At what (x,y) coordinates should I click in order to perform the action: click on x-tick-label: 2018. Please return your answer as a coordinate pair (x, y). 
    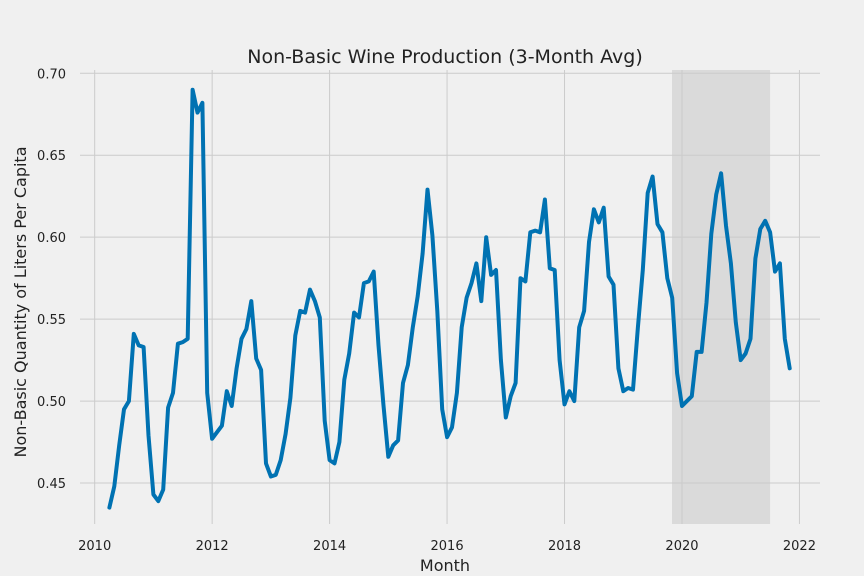
    Looking at the image, I should click on (564, 546).